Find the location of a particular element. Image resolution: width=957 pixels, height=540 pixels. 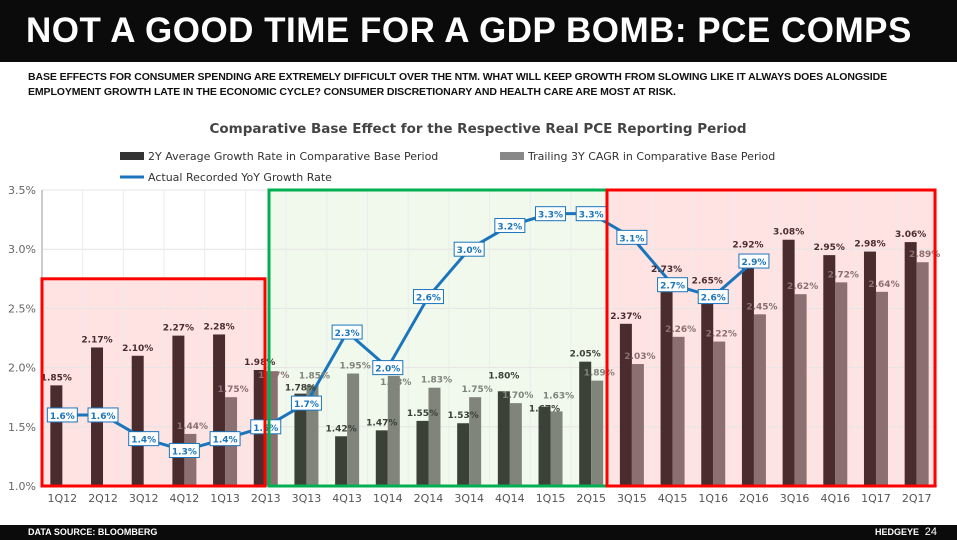

data-label-3y: 1.89% is located at coordinates (599, 374).